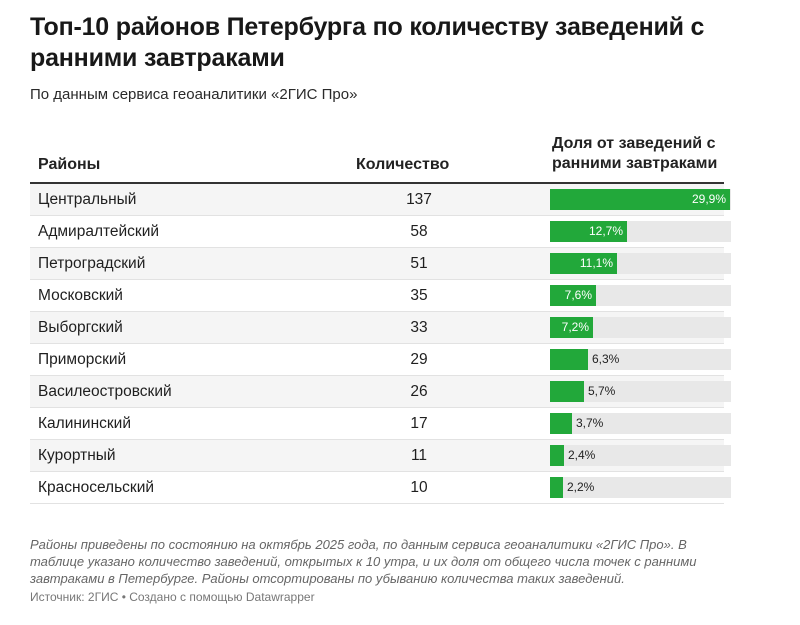 This screenshot has width=800, height=625. I want to click on share-value-label: 6,3%, so click(606, 359).